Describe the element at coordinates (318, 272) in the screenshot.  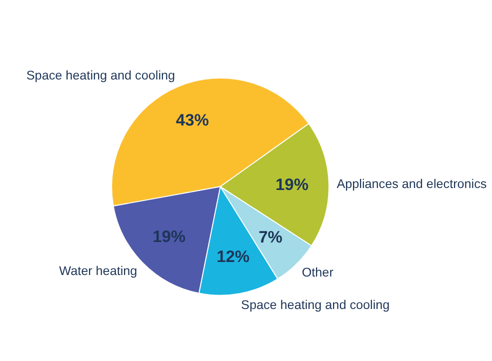
I see `slice-label: Other` at that location.